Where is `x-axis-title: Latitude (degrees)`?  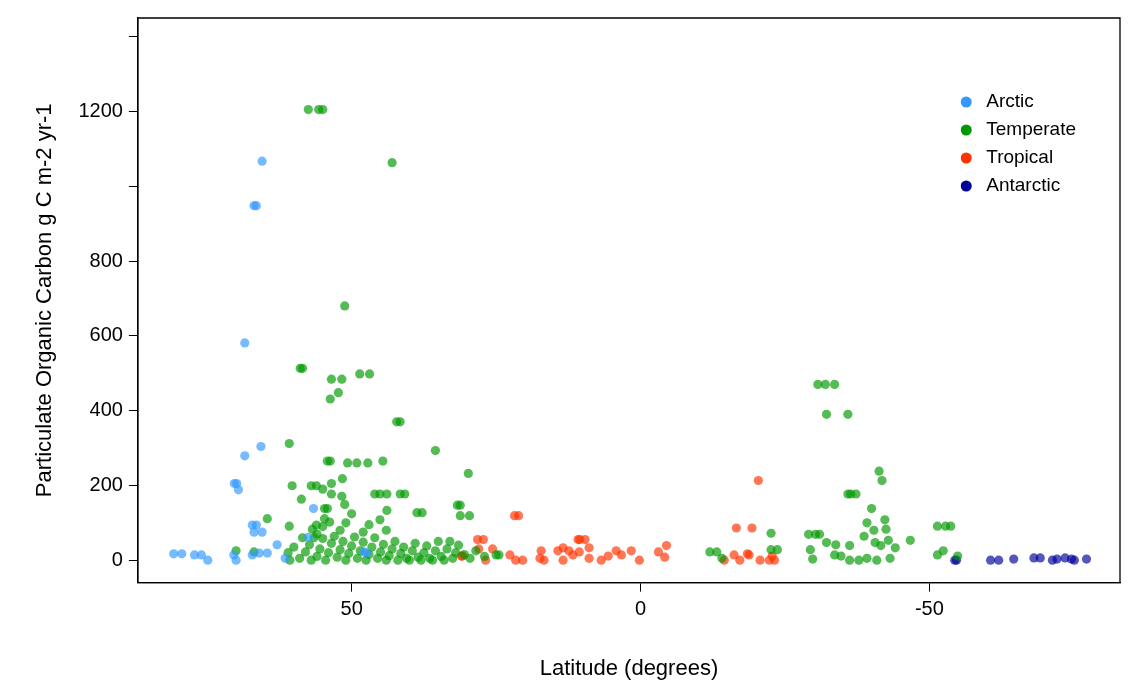
x-axis-title: Latitude (degrees) is located at coordinates (629, 667).